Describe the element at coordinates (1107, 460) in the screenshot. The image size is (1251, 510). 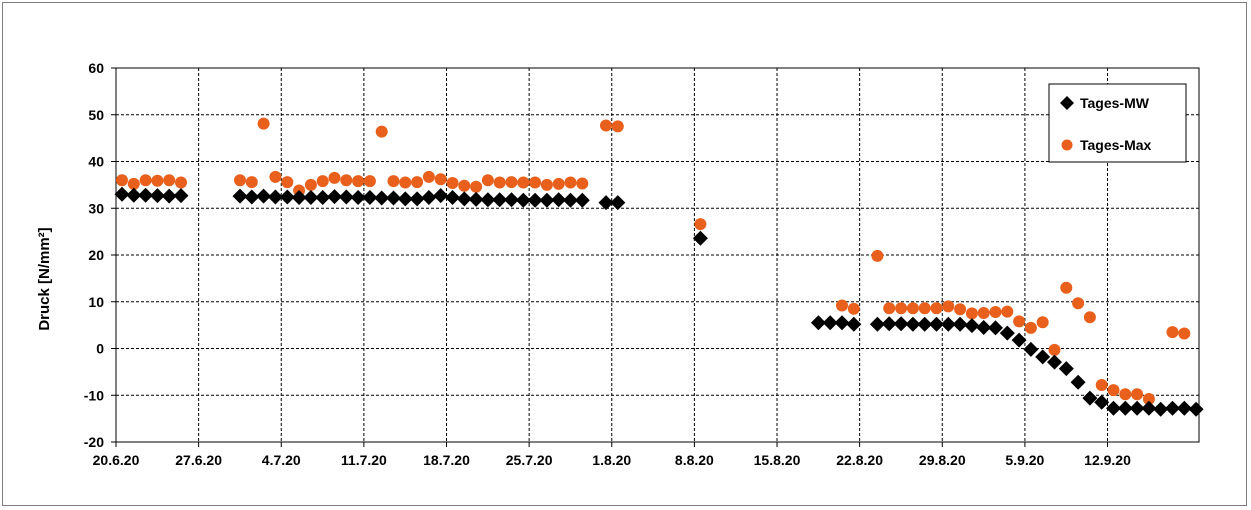
I see `x-tick-label: 12.9.20` at that location.